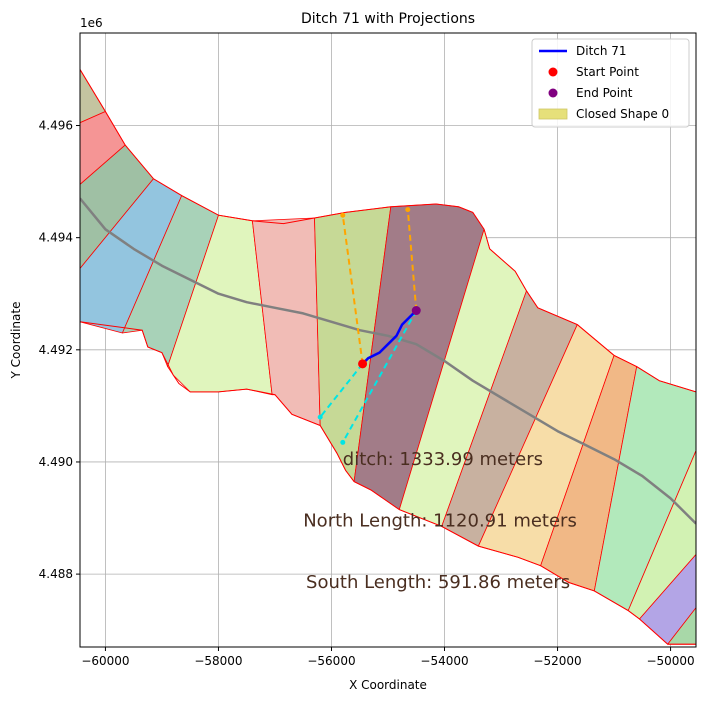 This screenshot has height=701, width=705. Describe the element at coordinates (56, 238) in the screenshot. I see `y-tick-label: 4.494` at that location.